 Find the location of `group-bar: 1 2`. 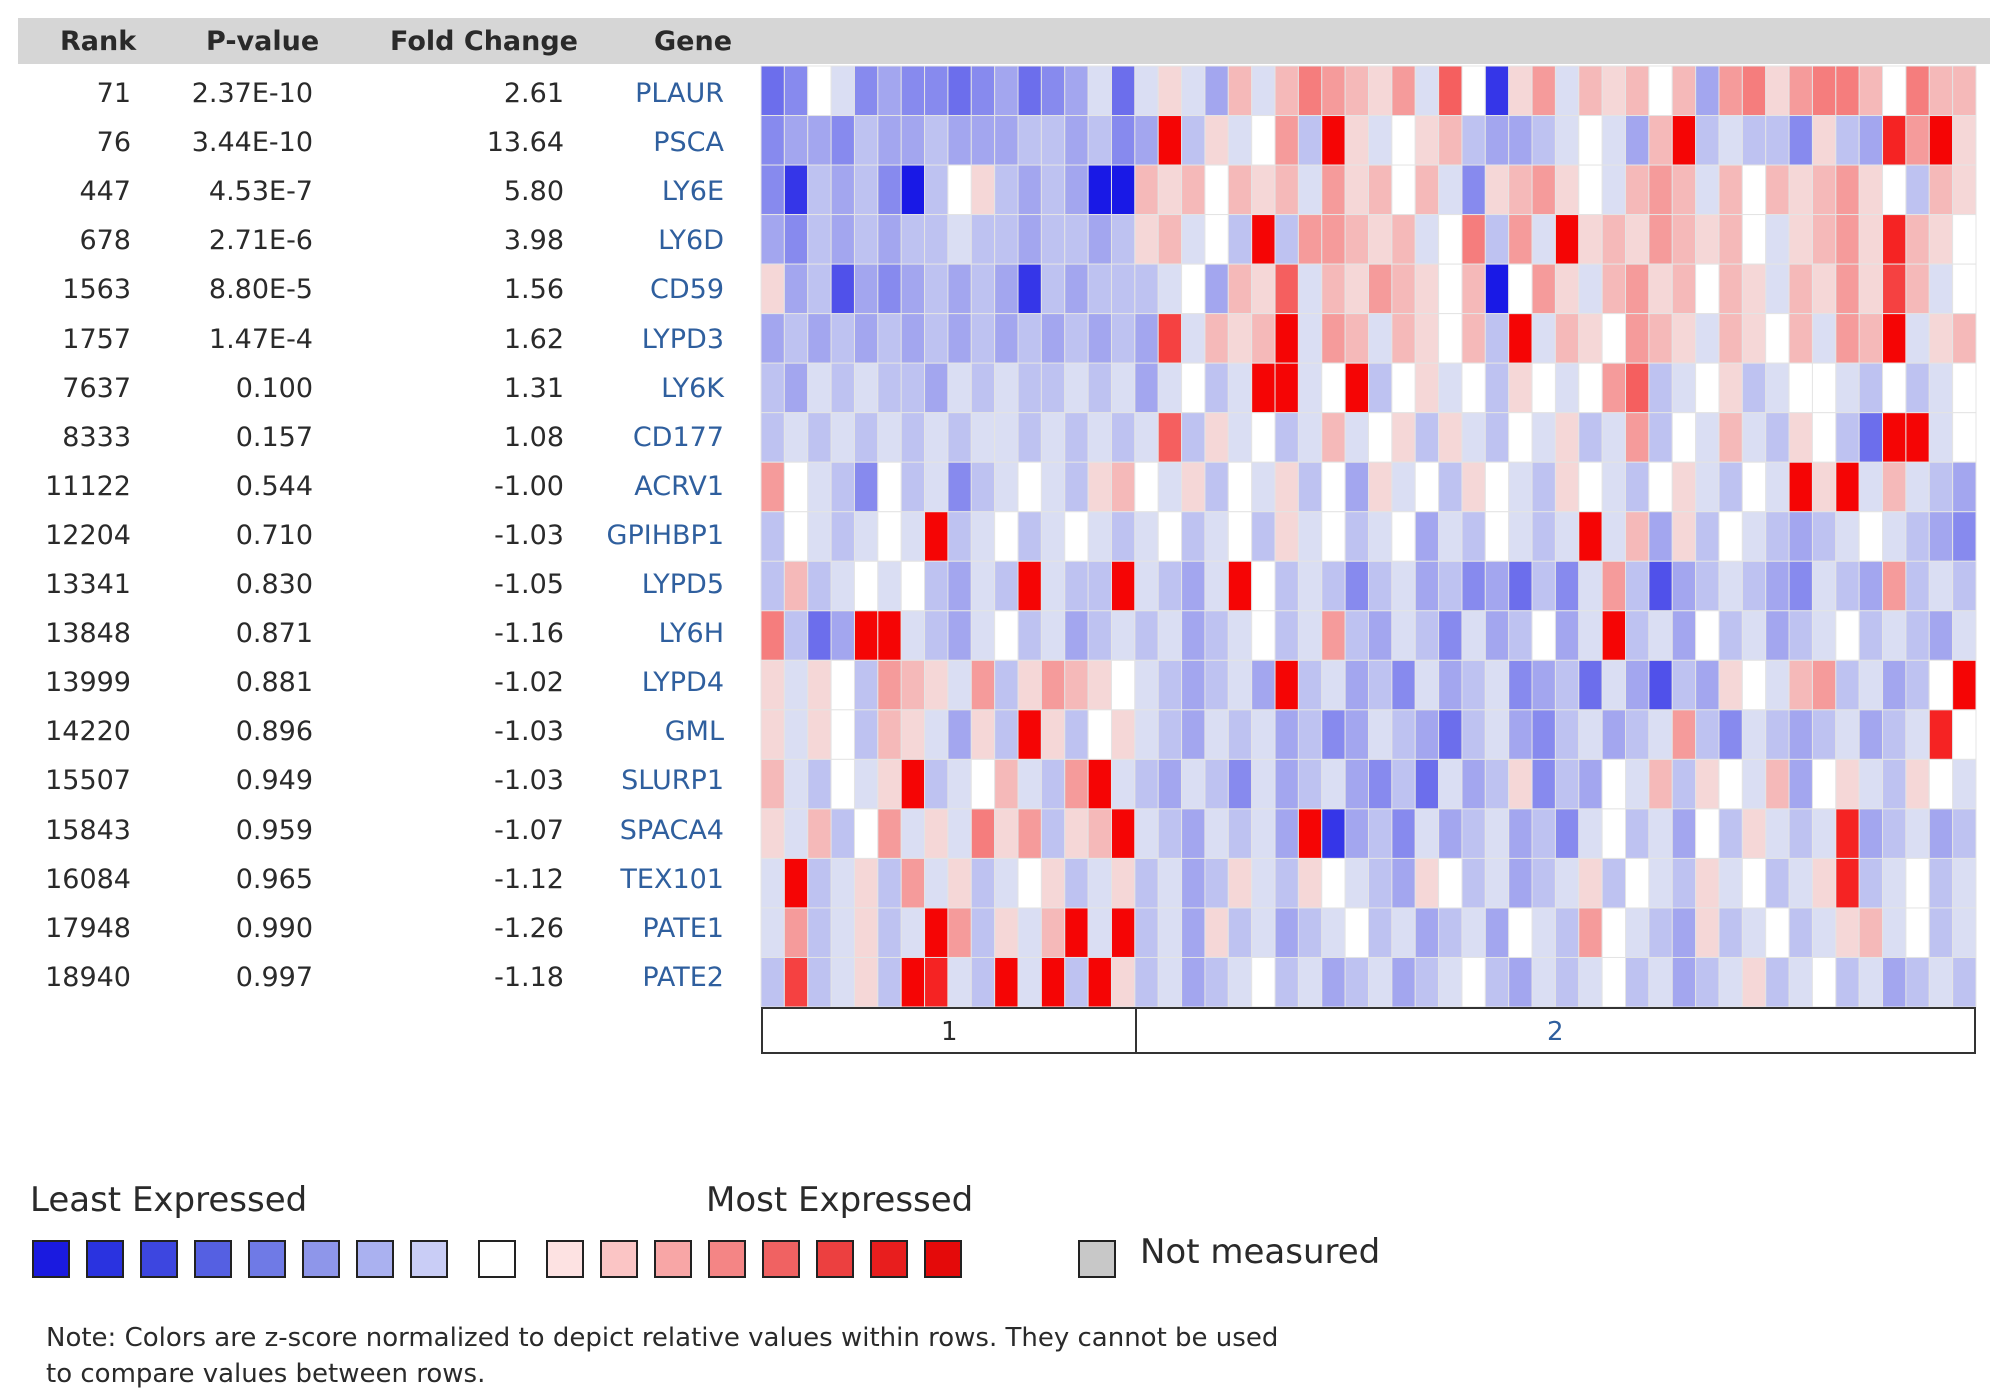

group-bar: 1 2 is located at coordinates (1368, 1030).